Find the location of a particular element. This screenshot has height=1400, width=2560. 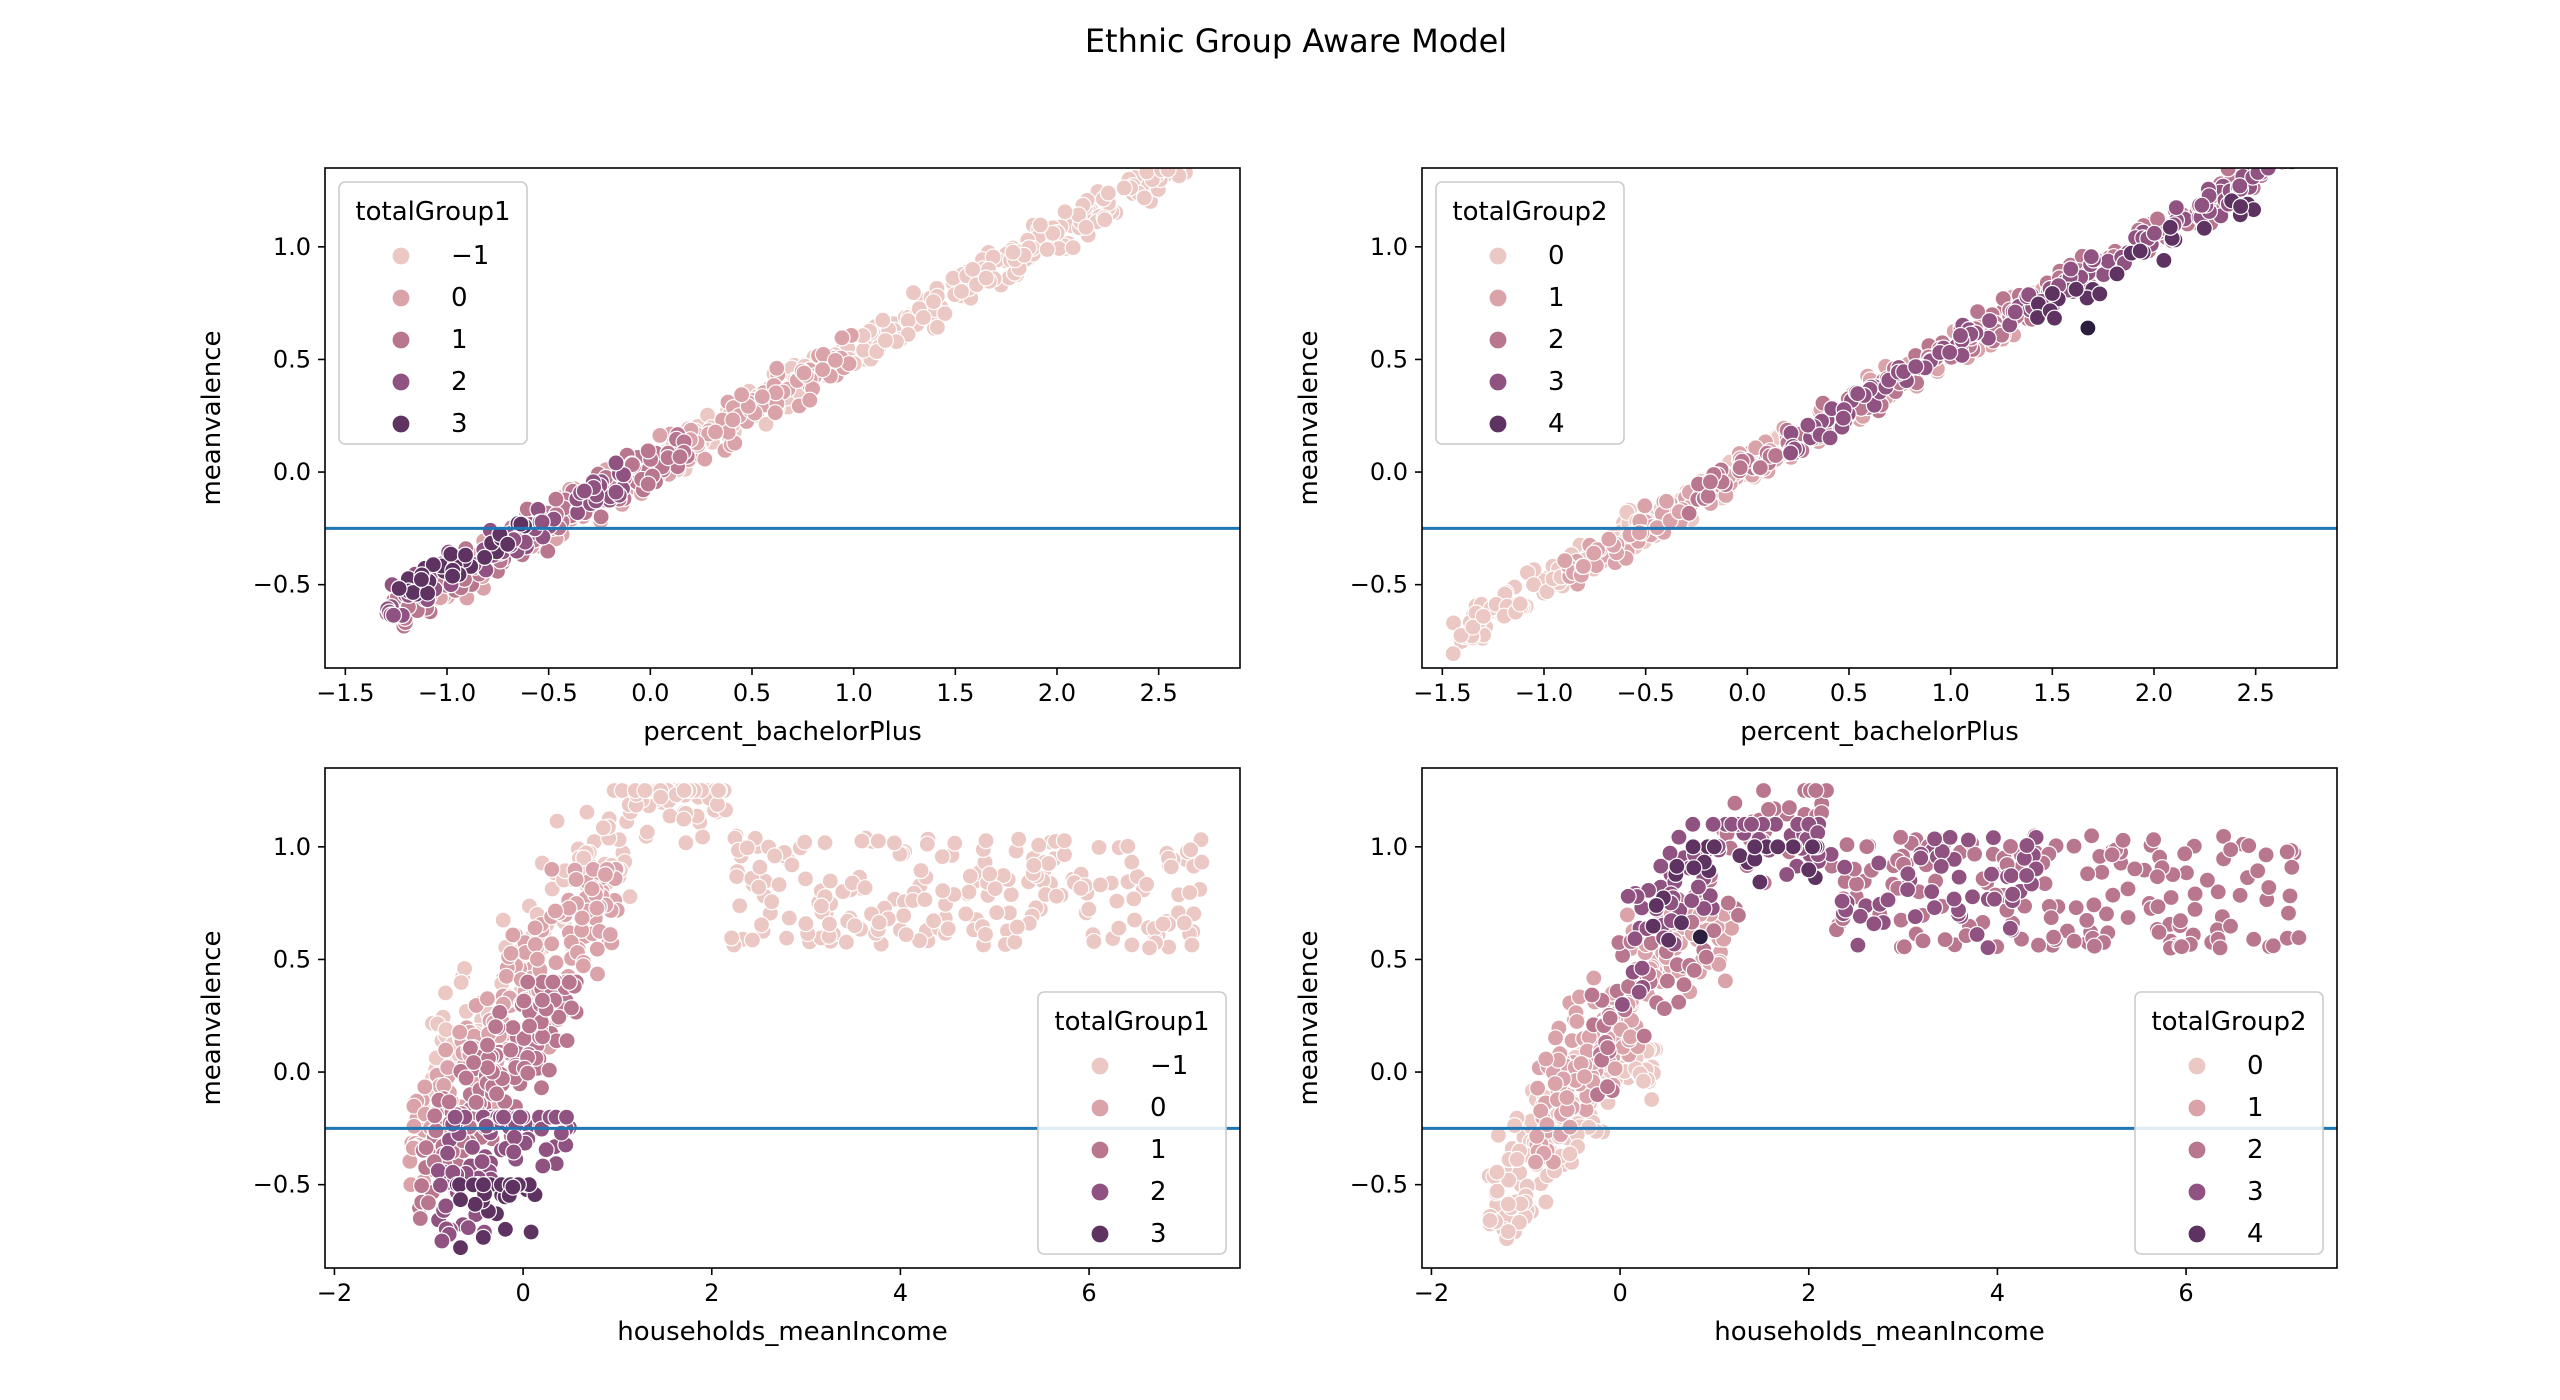

scatter-points is located at coordinates (789, 385).